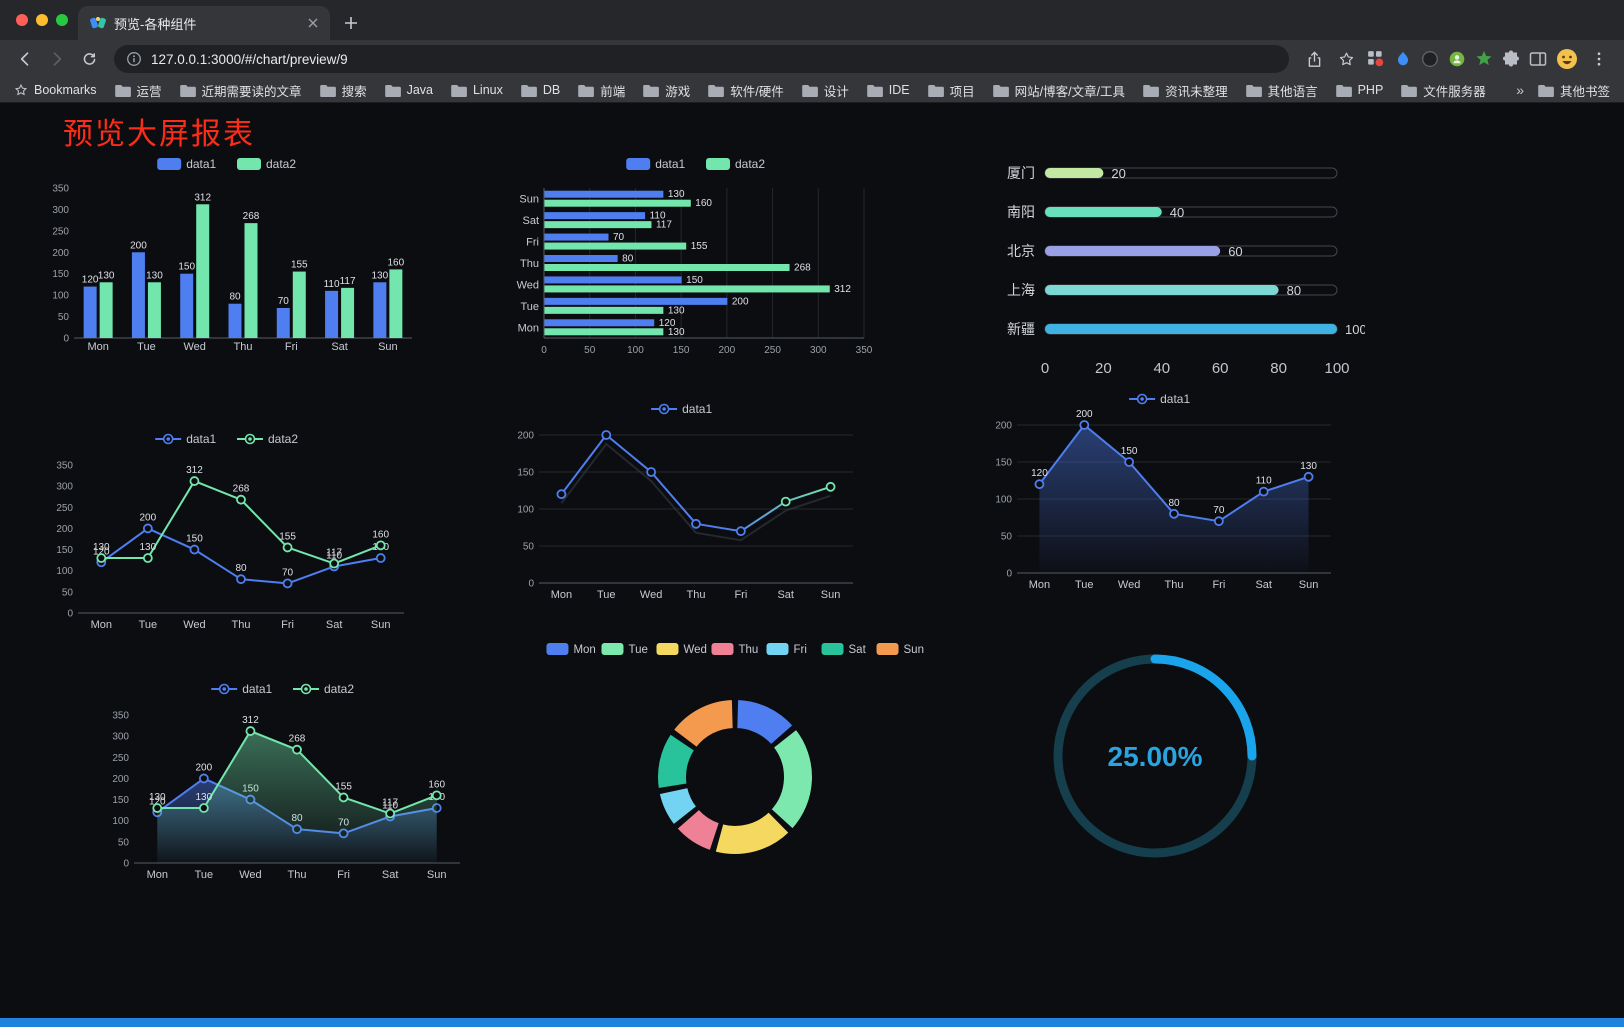 This screenshot has height=1027, width=1624. I want to click on bookmark-folder-2: 搜索, so click(343, 90).